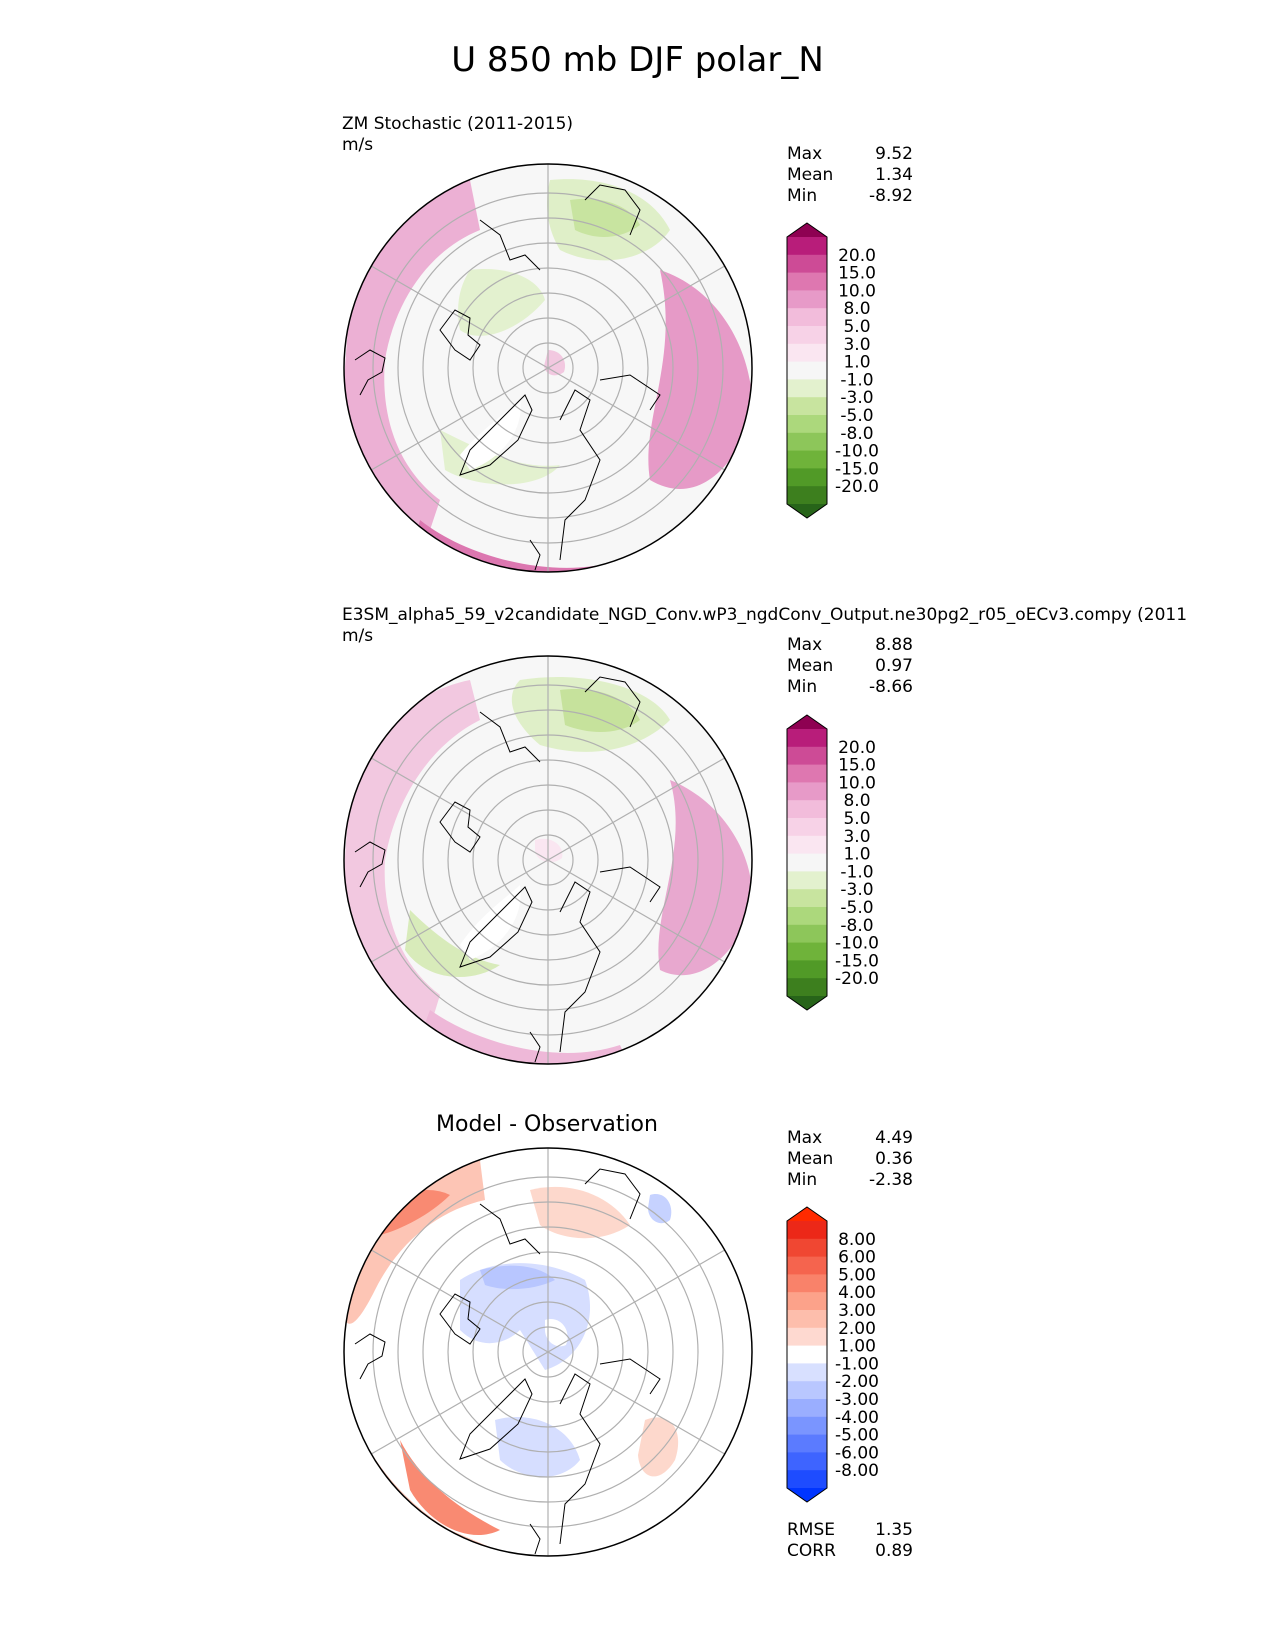  What do you see at coordinates (811, 1530) in the screenshot?
I see `metric-label: RMSE` at bounding box center [811, 1530].